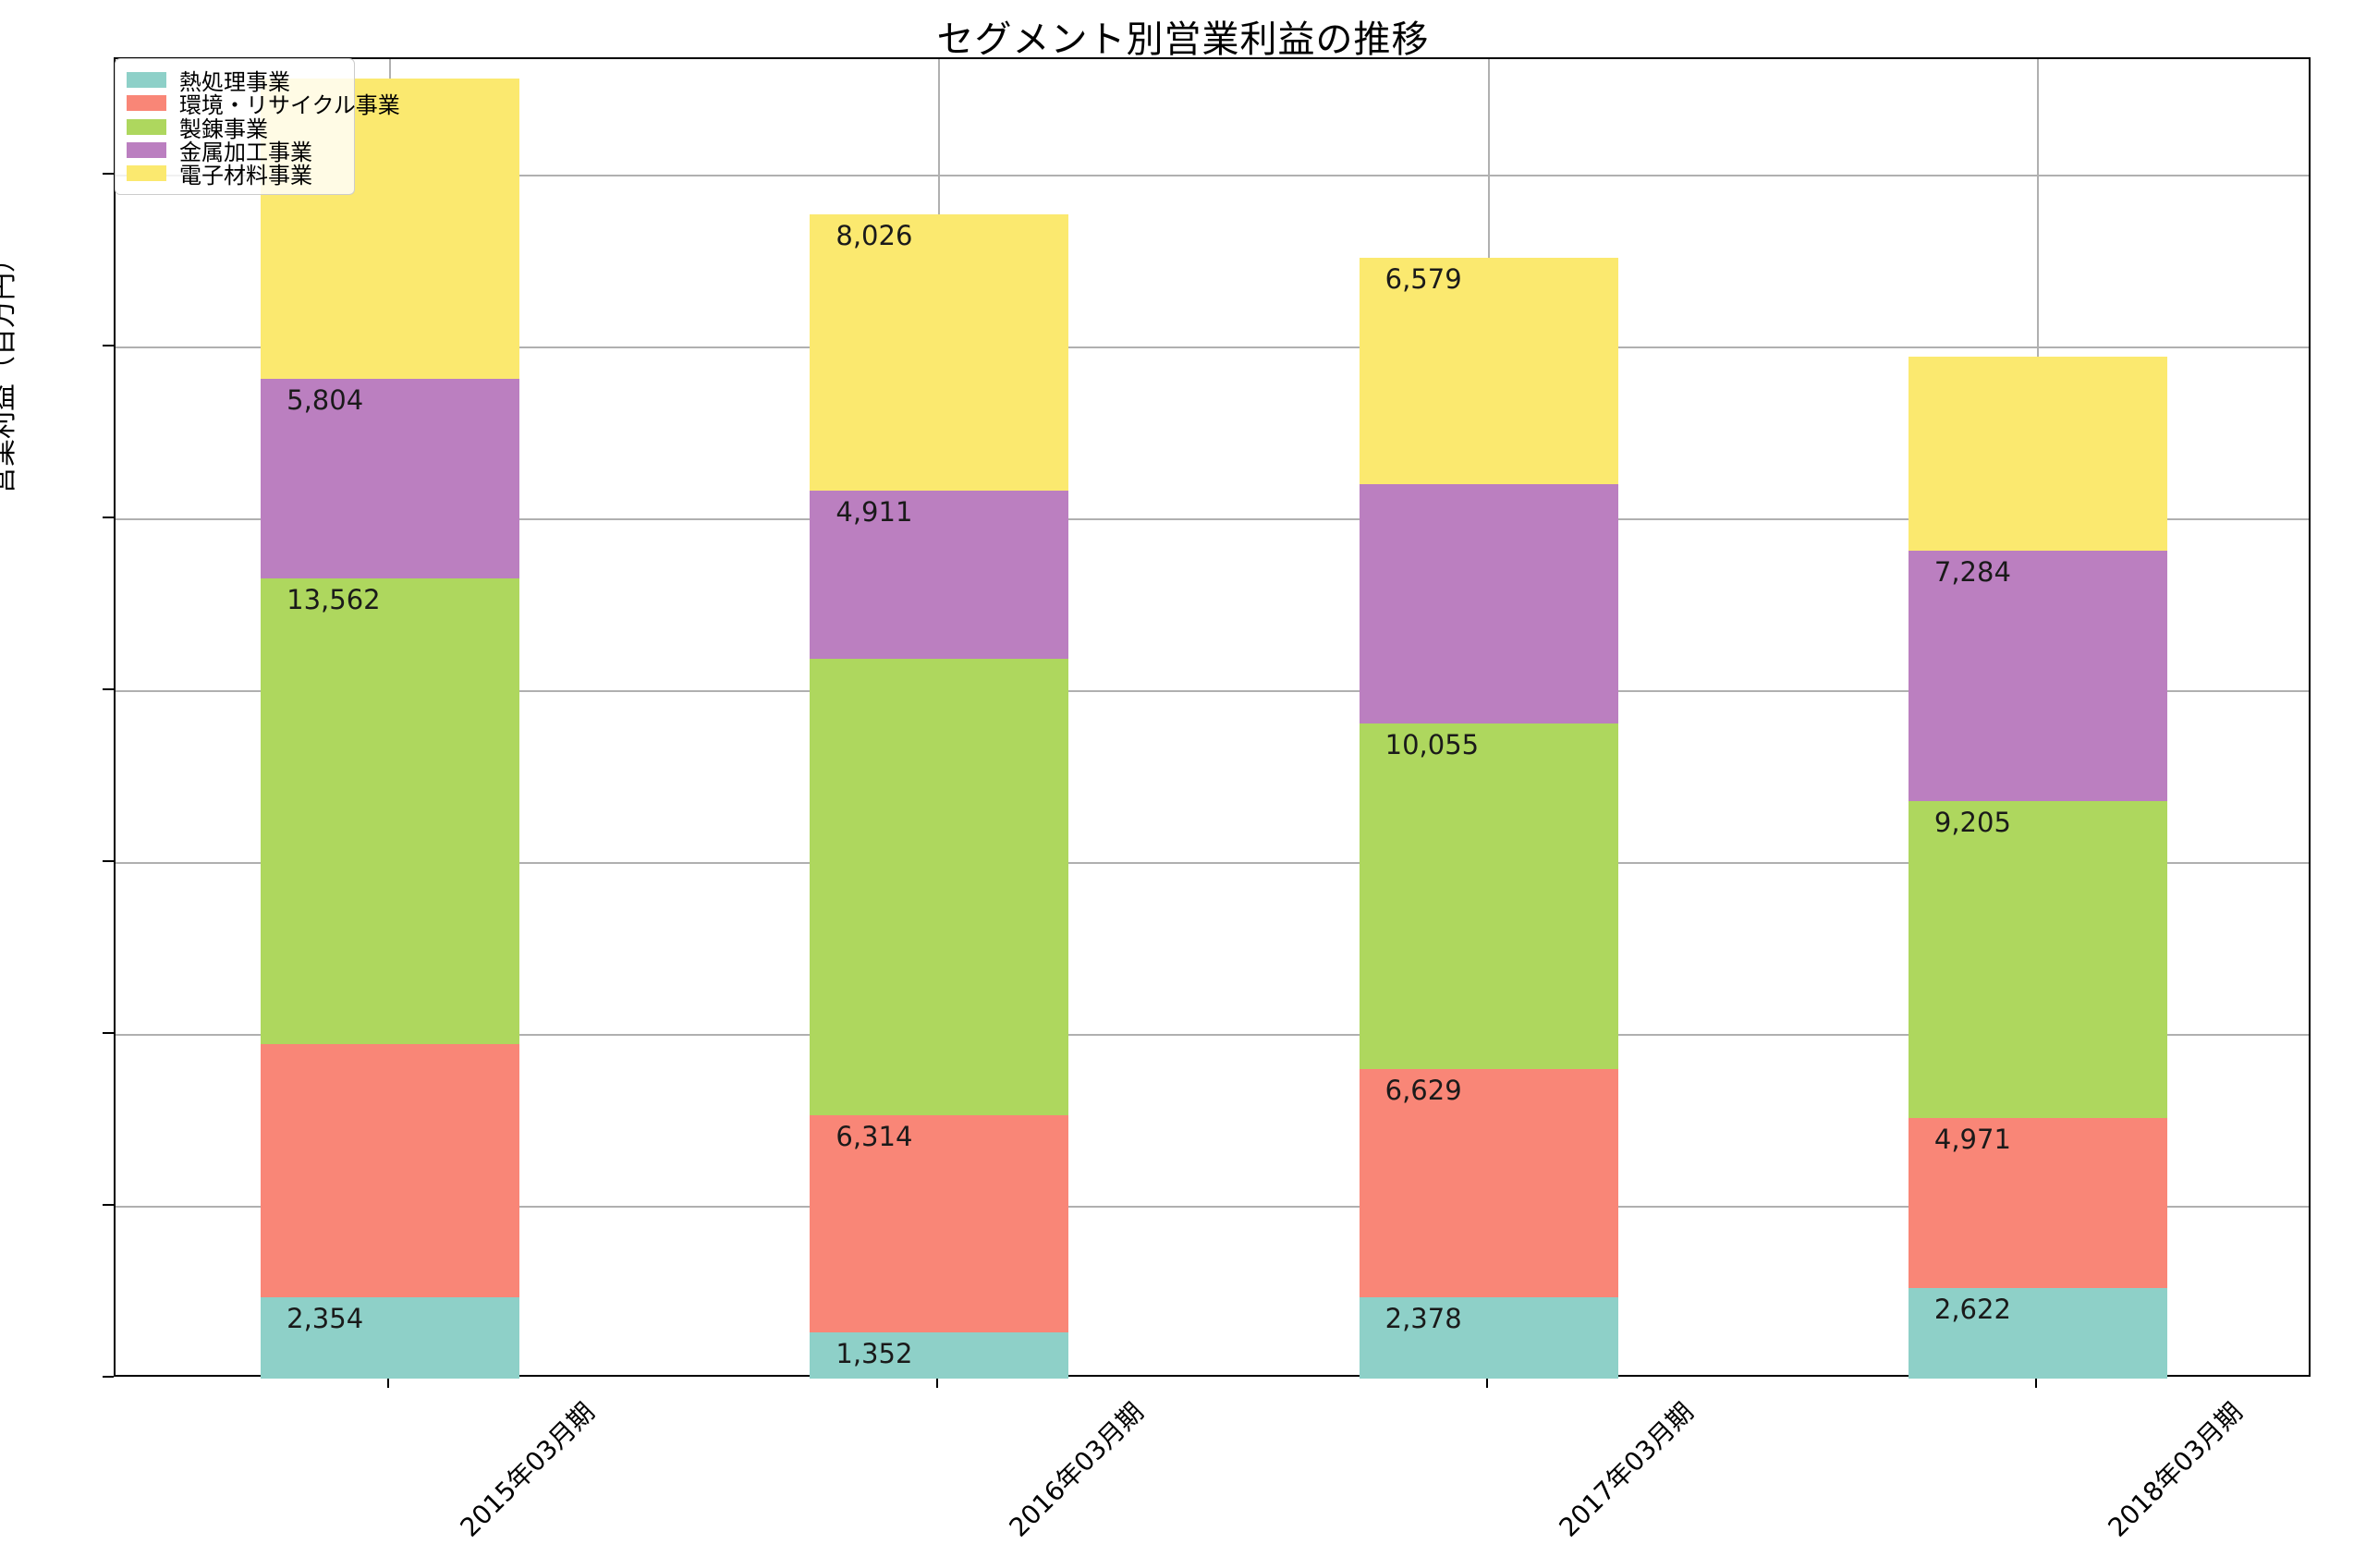  I want to click on legend-item-label: 電子材料事業, so click(246, 175).